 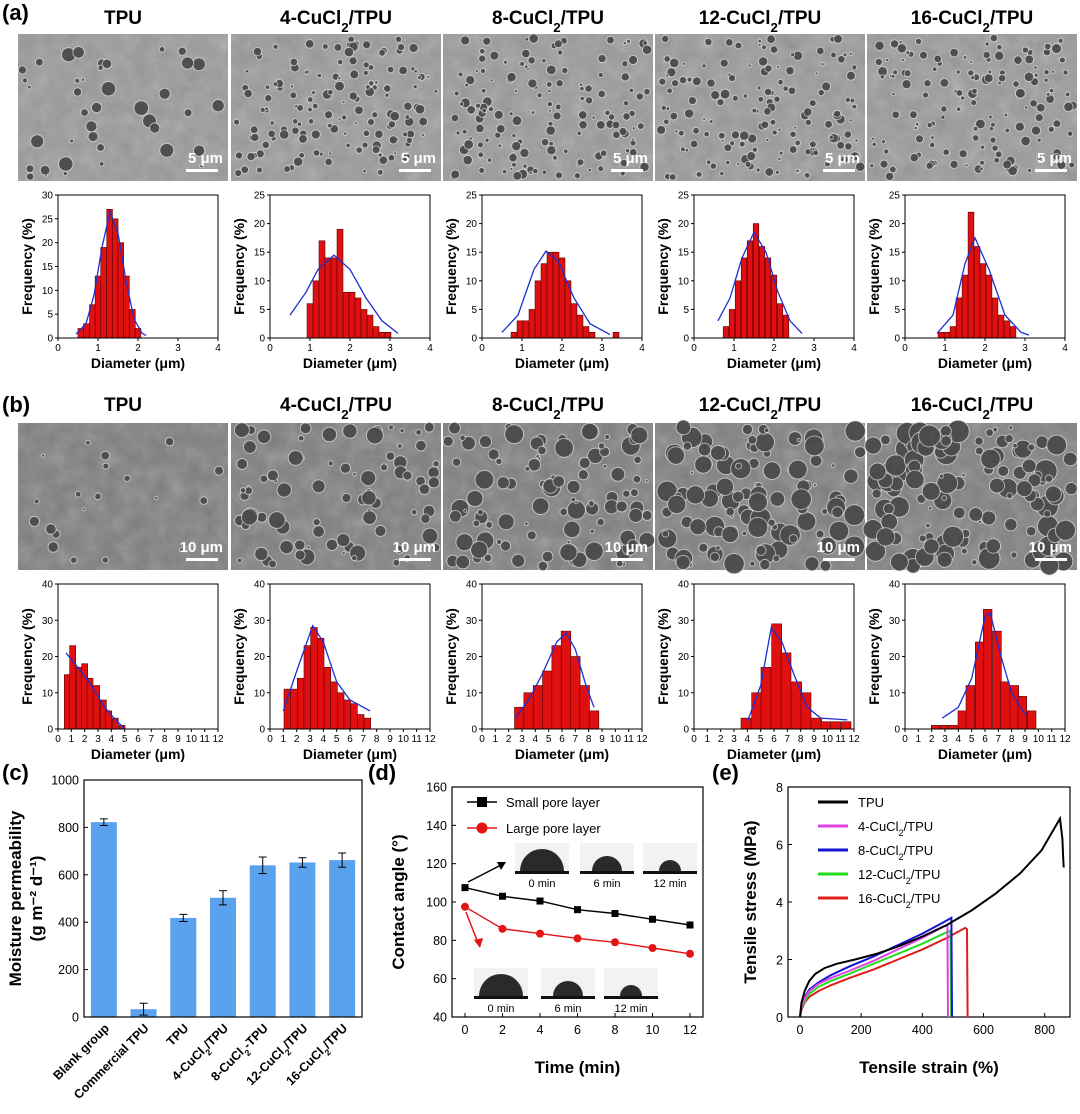 I want to click on y-axis-label: Moisture permeability, so click(x=15, y=898).